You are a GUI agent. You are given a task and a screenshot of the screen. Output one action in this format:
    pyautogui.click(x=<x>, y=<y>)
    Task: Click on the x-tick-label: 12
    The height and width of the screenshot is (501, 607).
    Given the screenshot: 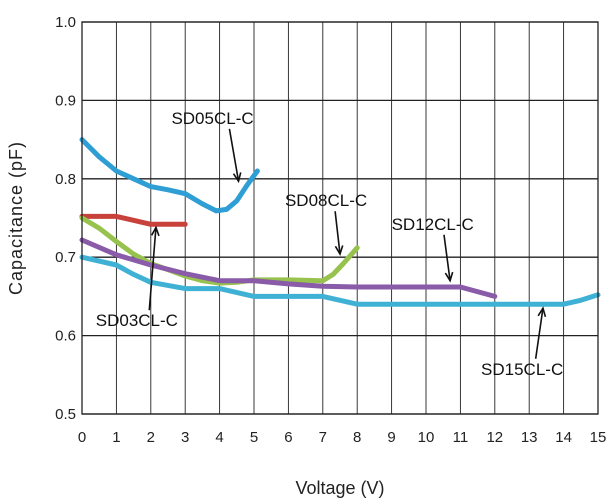 What is the action you would take?
    pyautogui.click(x=494, y=437)
    